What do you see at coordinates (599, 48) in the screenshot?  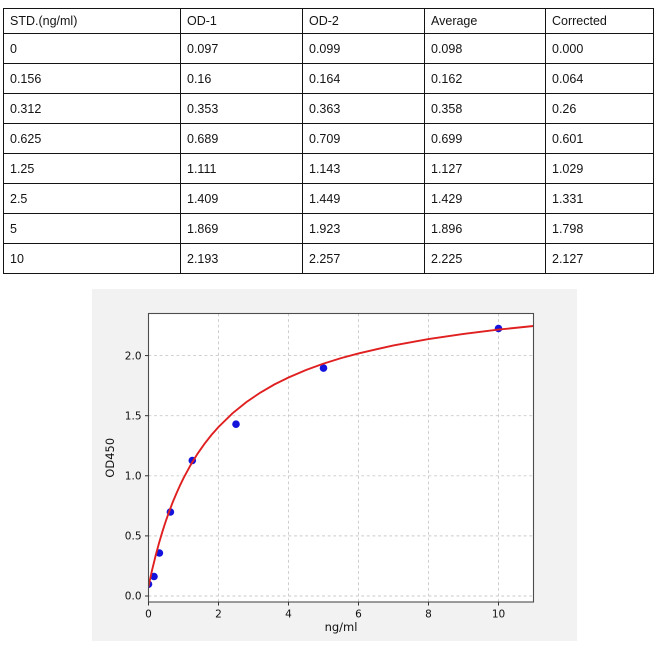 I see `table-cell: 0.000` at bounding box center [599, 48].